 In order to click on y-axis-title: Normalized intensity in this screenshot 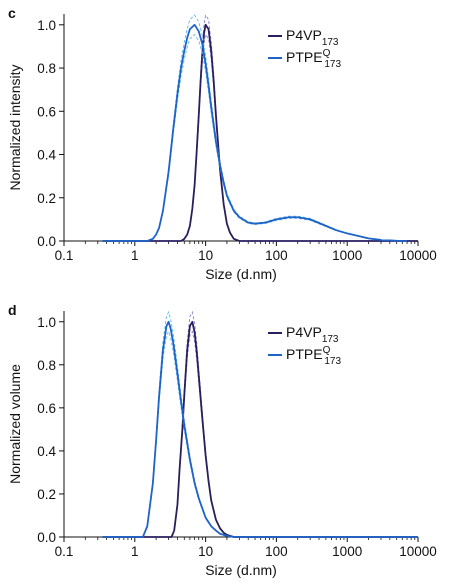, I will do `click(15, 127)`.